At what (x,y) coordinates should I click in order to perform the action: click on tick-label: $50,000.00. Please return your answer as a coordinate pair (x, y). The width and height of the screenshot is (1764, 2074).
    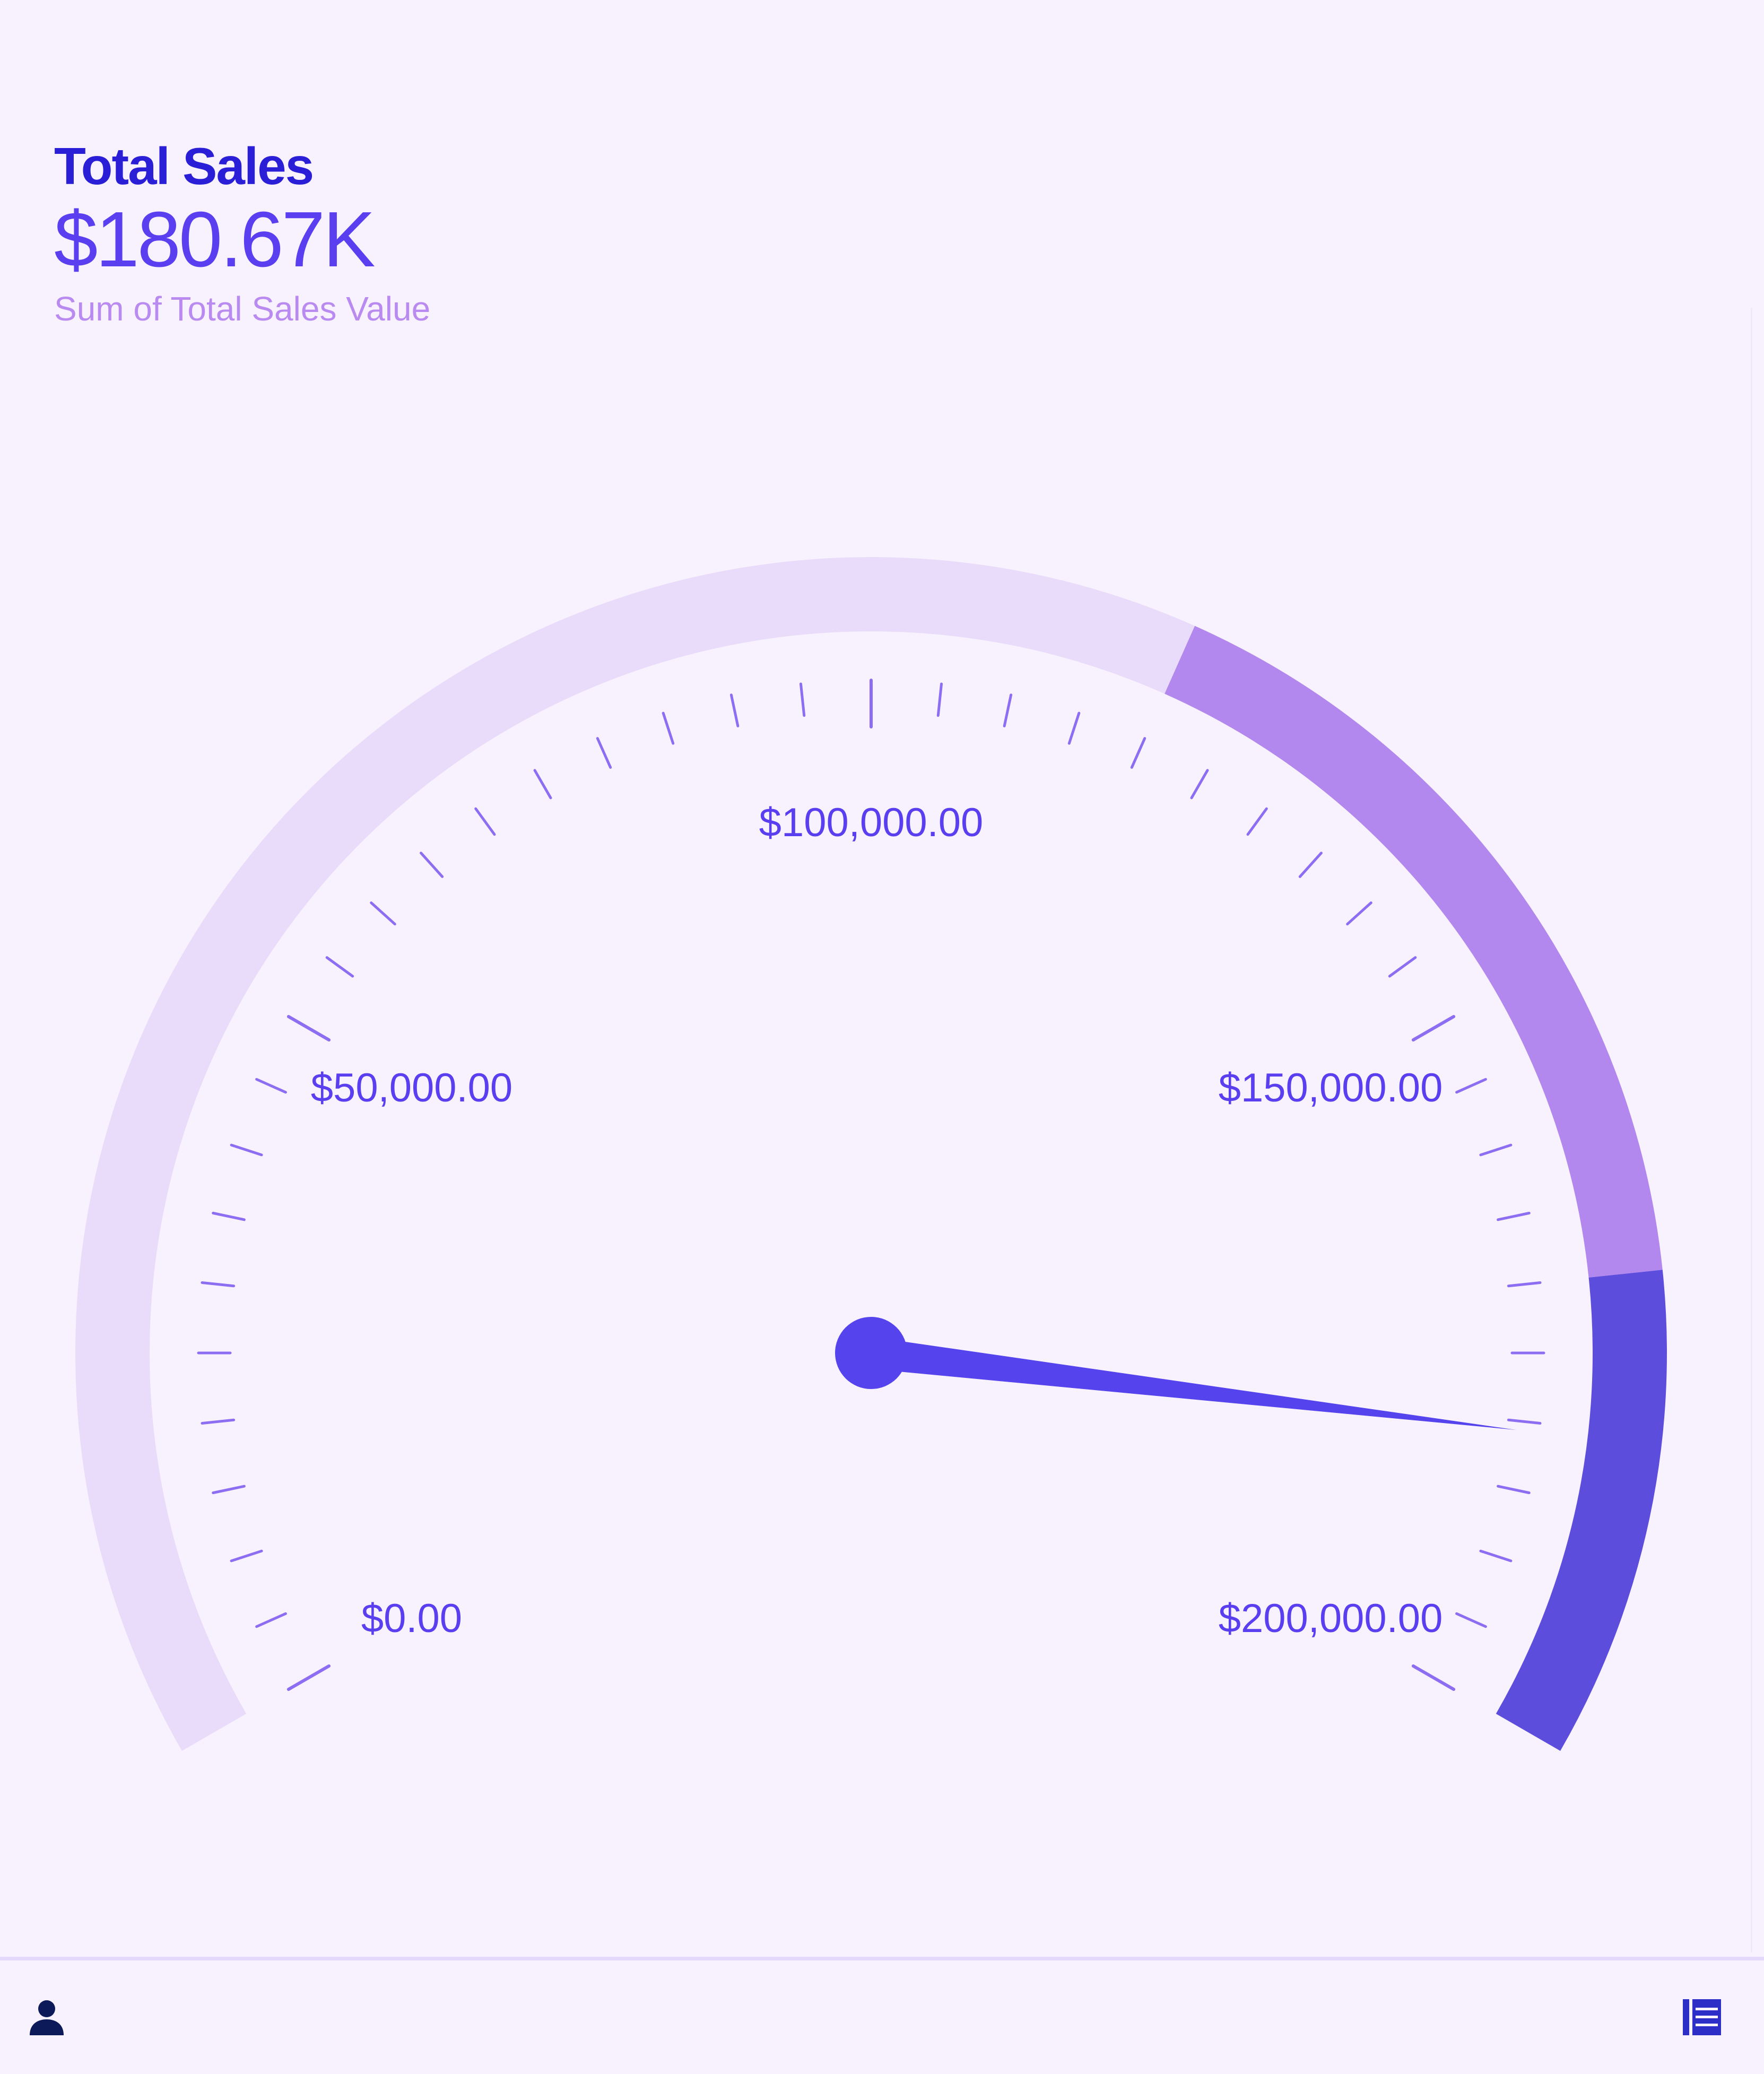
    Looking at the image, I should click on (411, 1087).